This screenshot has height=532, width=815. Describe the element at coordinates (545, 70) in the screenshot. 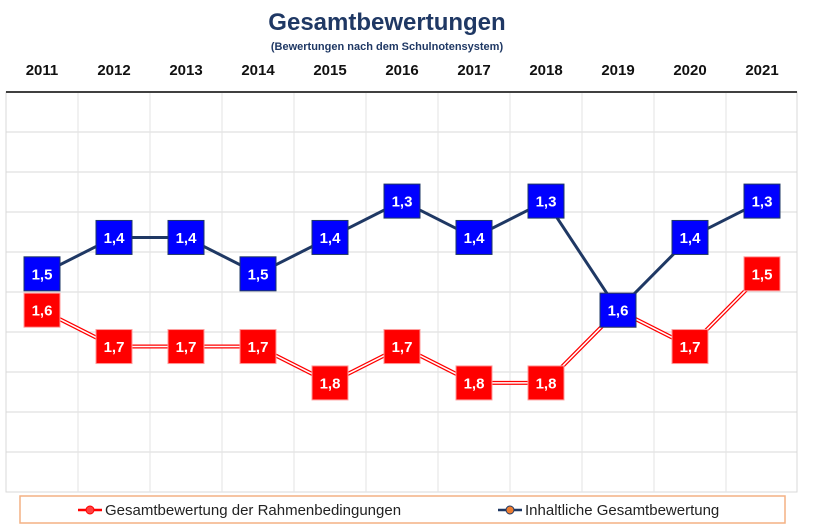

I see `x-tick-label-2018: 2018` at that location.